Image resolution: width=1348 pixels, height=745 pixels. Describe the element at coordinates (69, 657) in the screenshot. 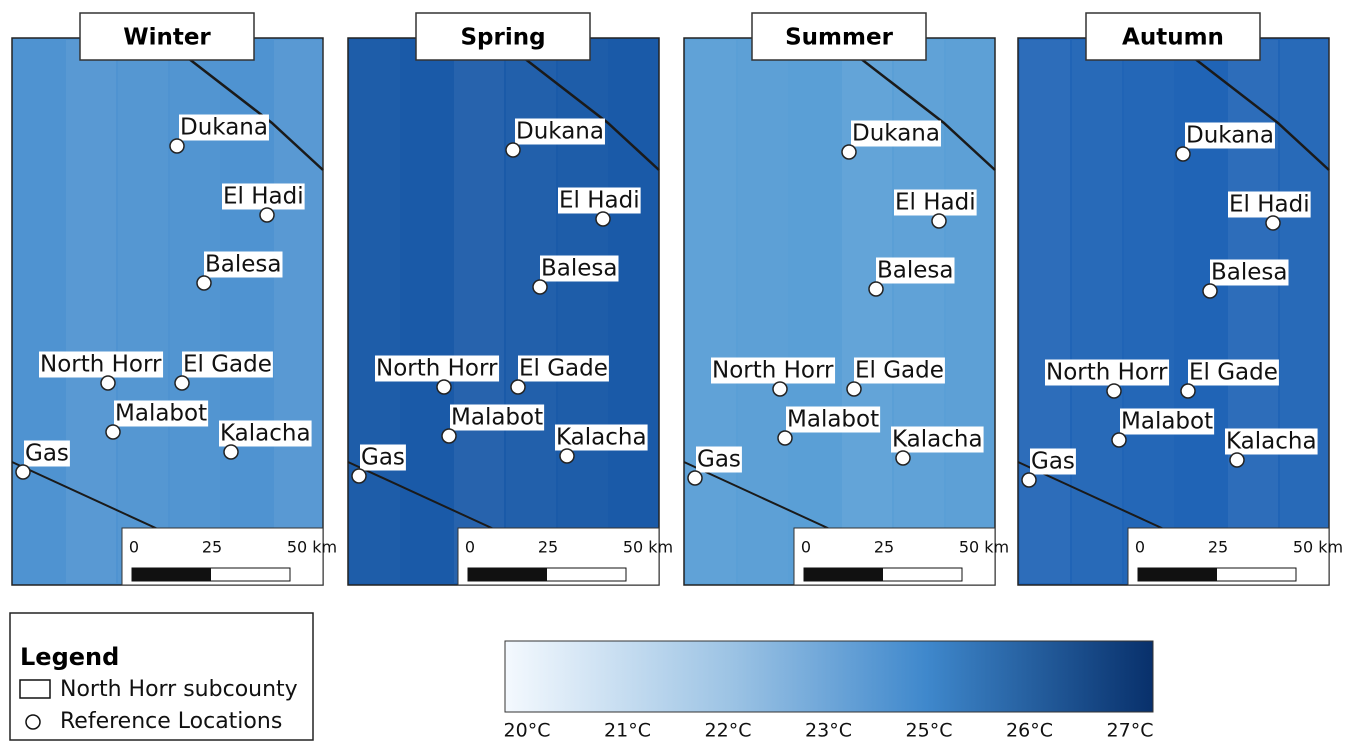

I see `legend-title: Legend` at that location.